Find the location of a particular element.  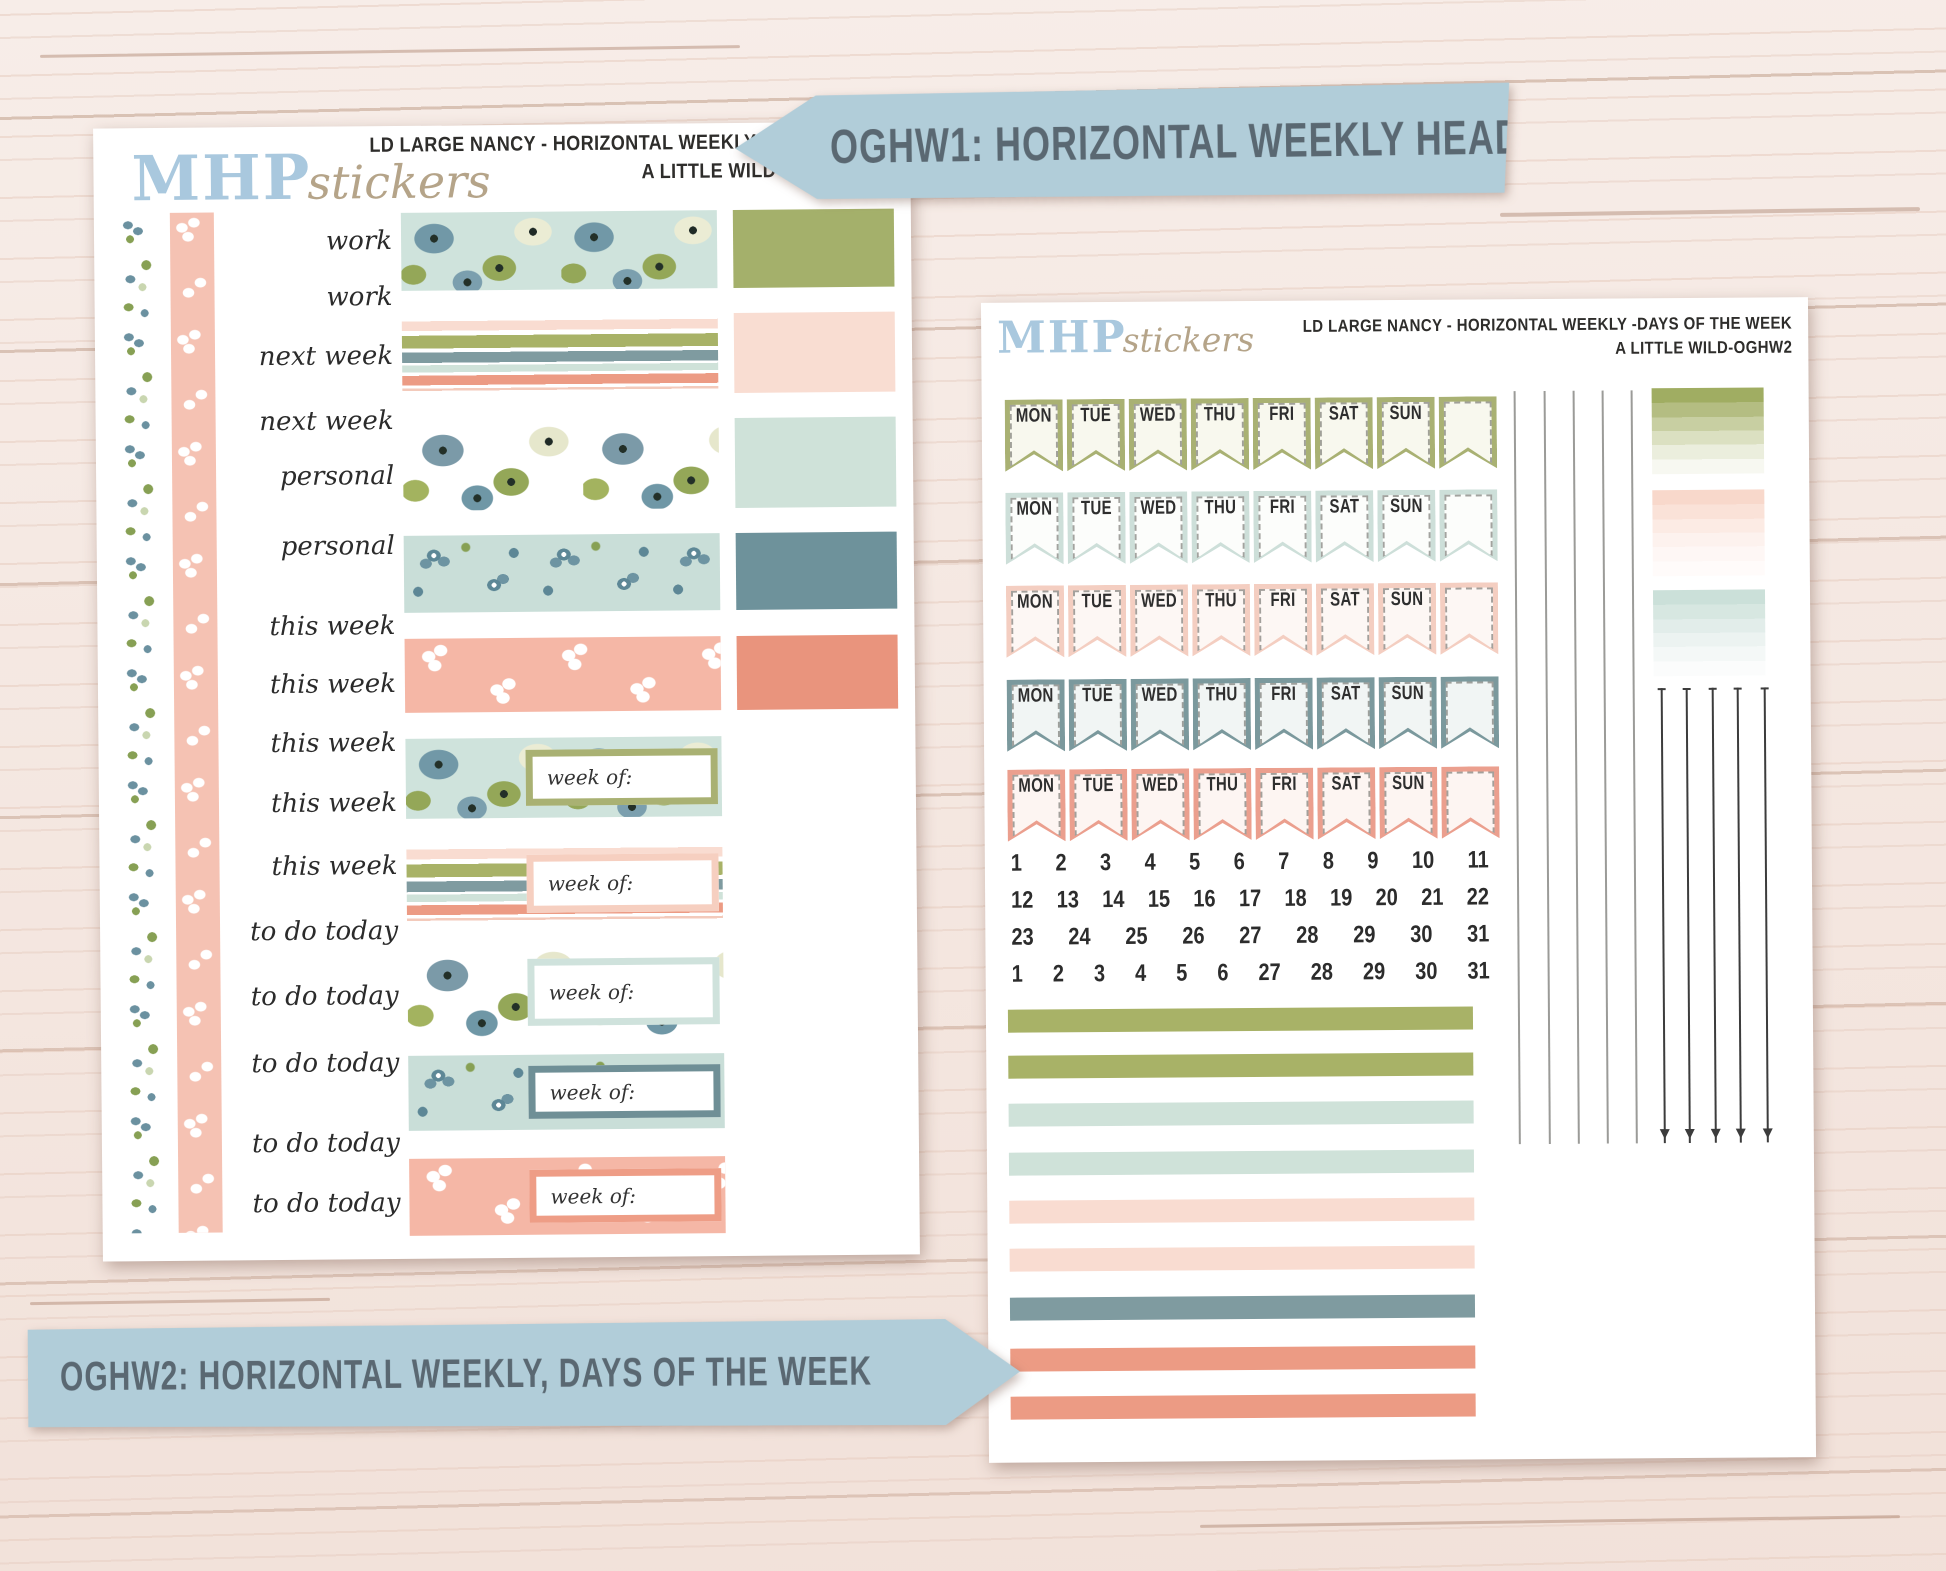

date-number: 30 is located at coordinates (1421, 935).